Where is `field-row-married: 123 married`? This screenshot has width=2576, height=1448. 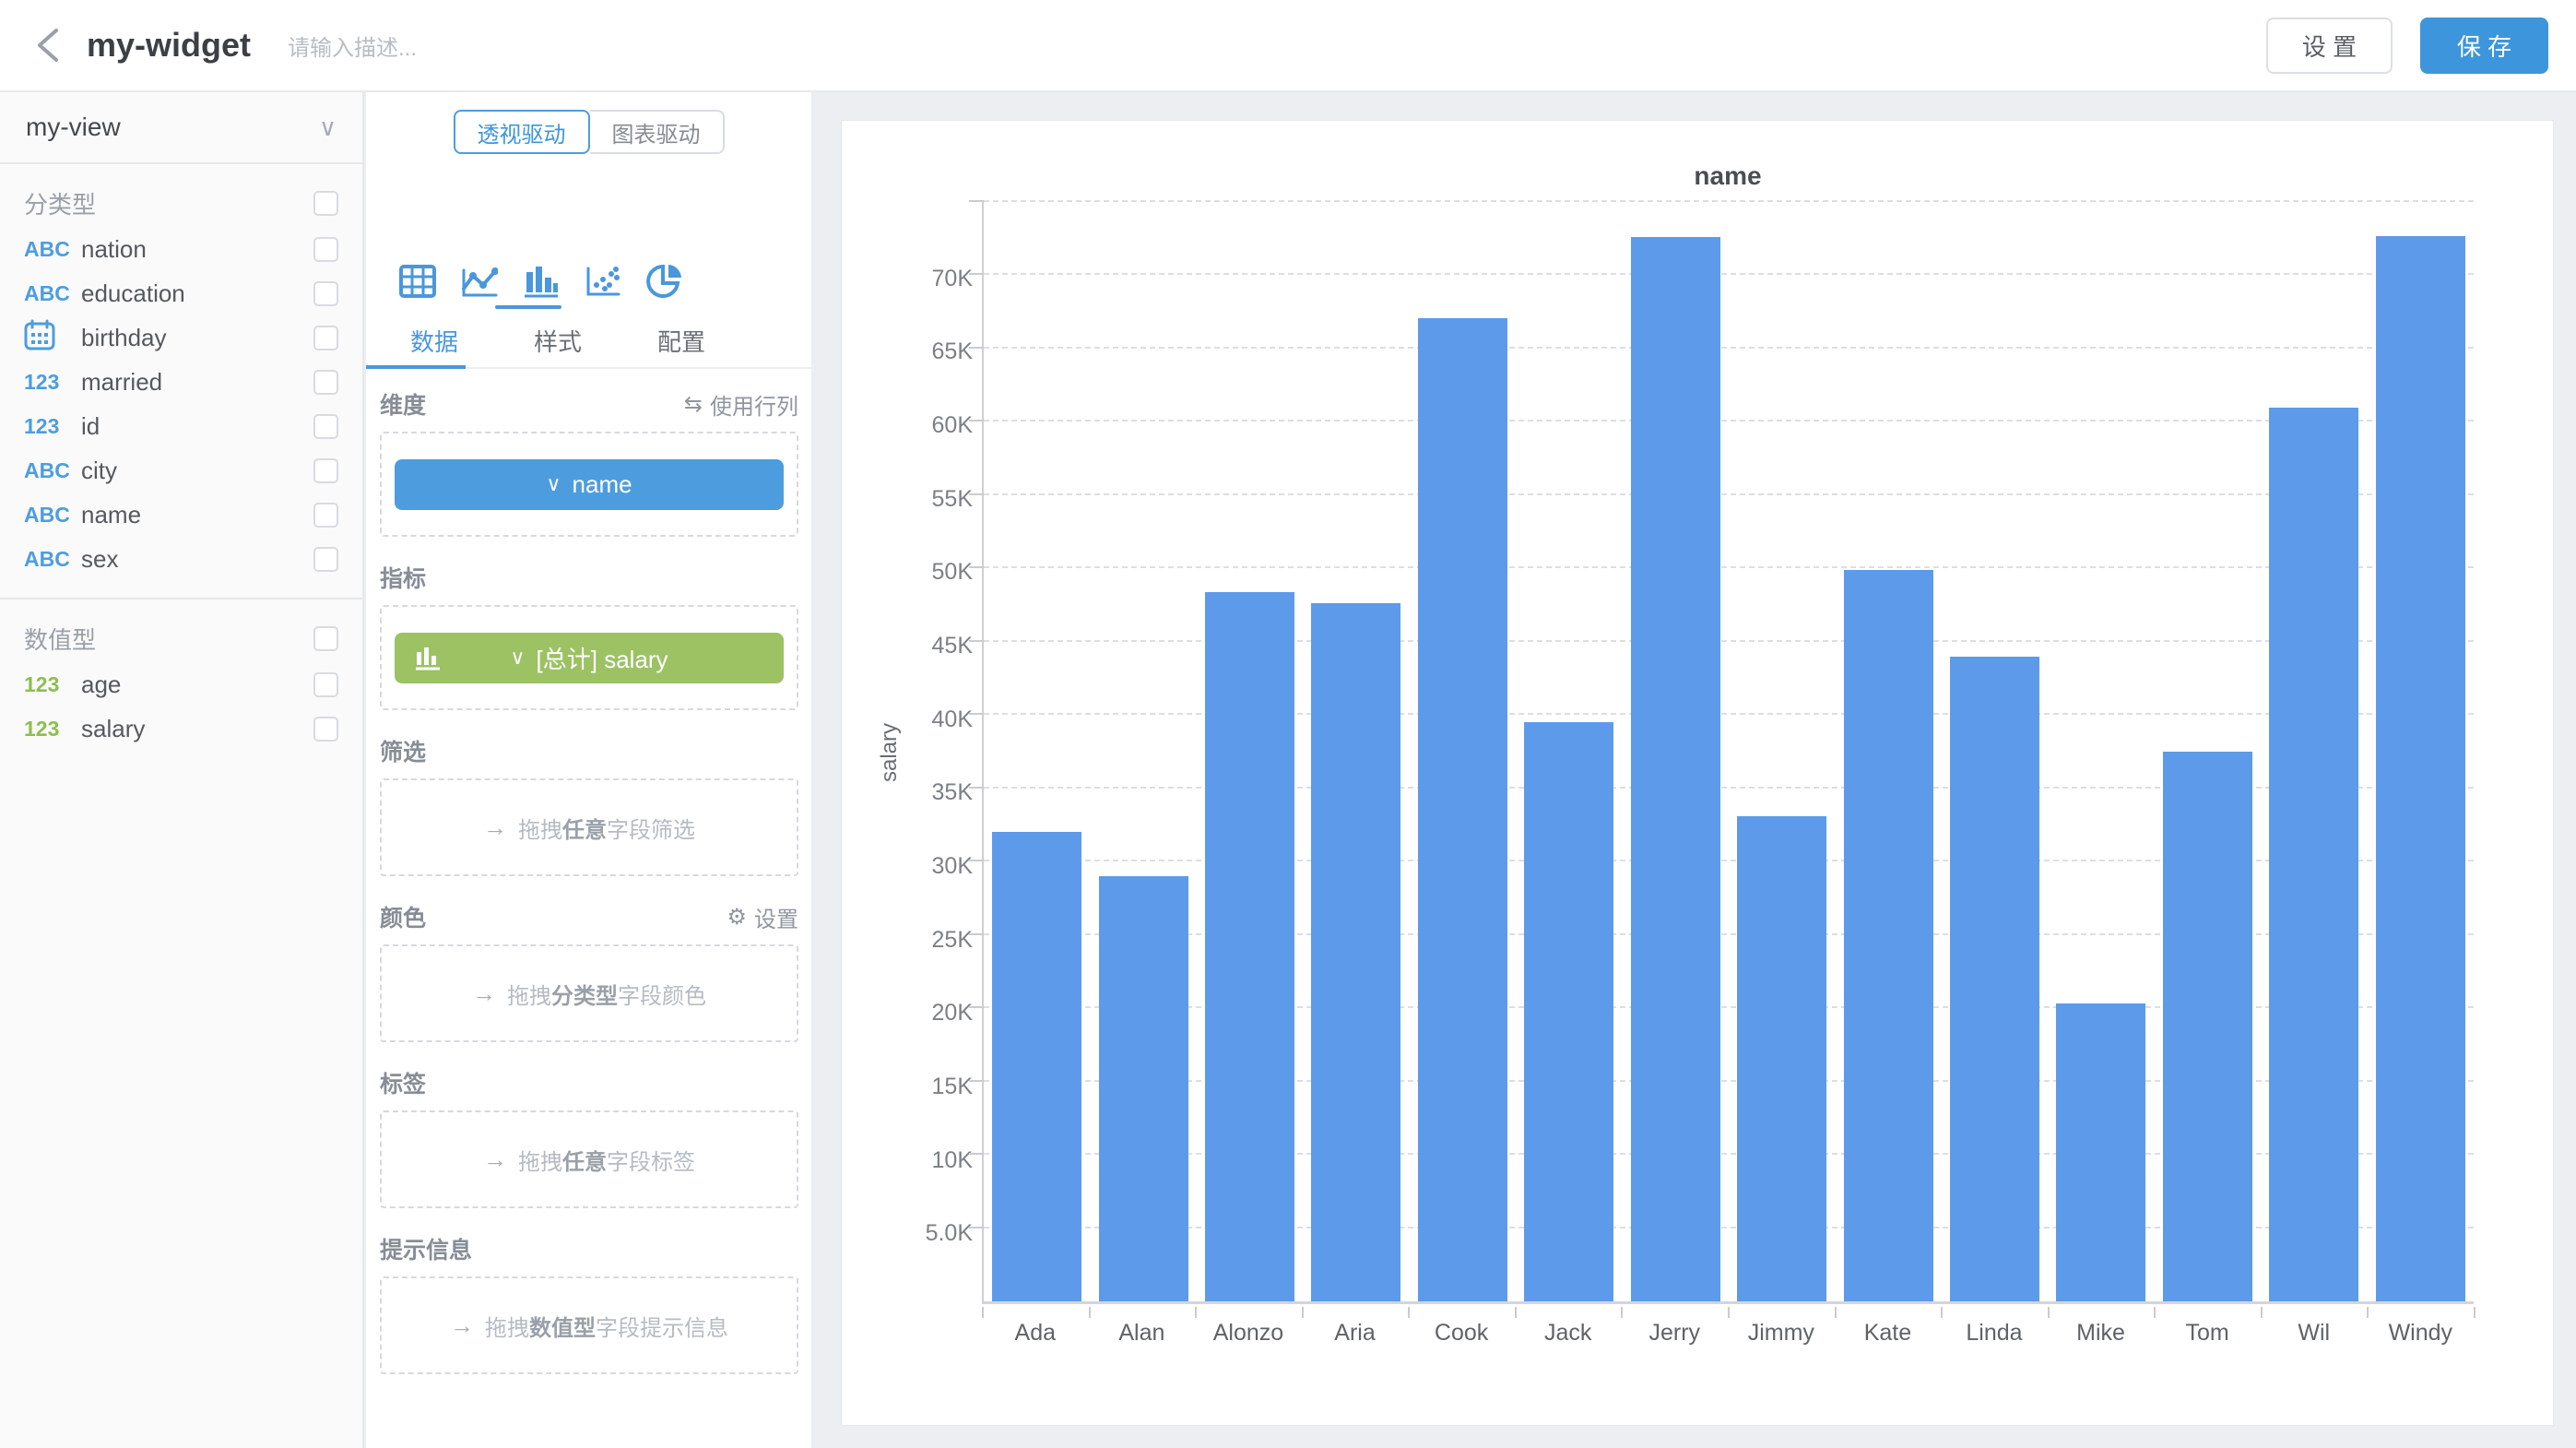
field-row-married: 123 married is located at coordinates (181, 382).